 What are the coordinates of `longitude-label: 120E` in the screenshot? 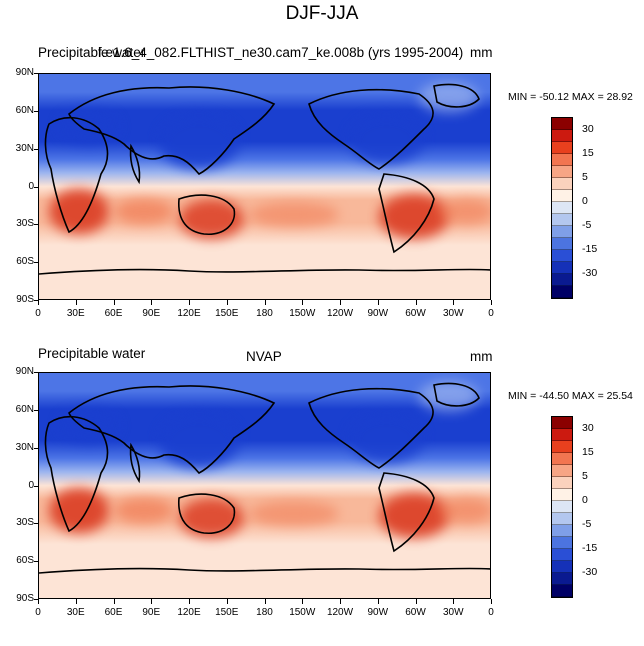 It's located at (189, 313).